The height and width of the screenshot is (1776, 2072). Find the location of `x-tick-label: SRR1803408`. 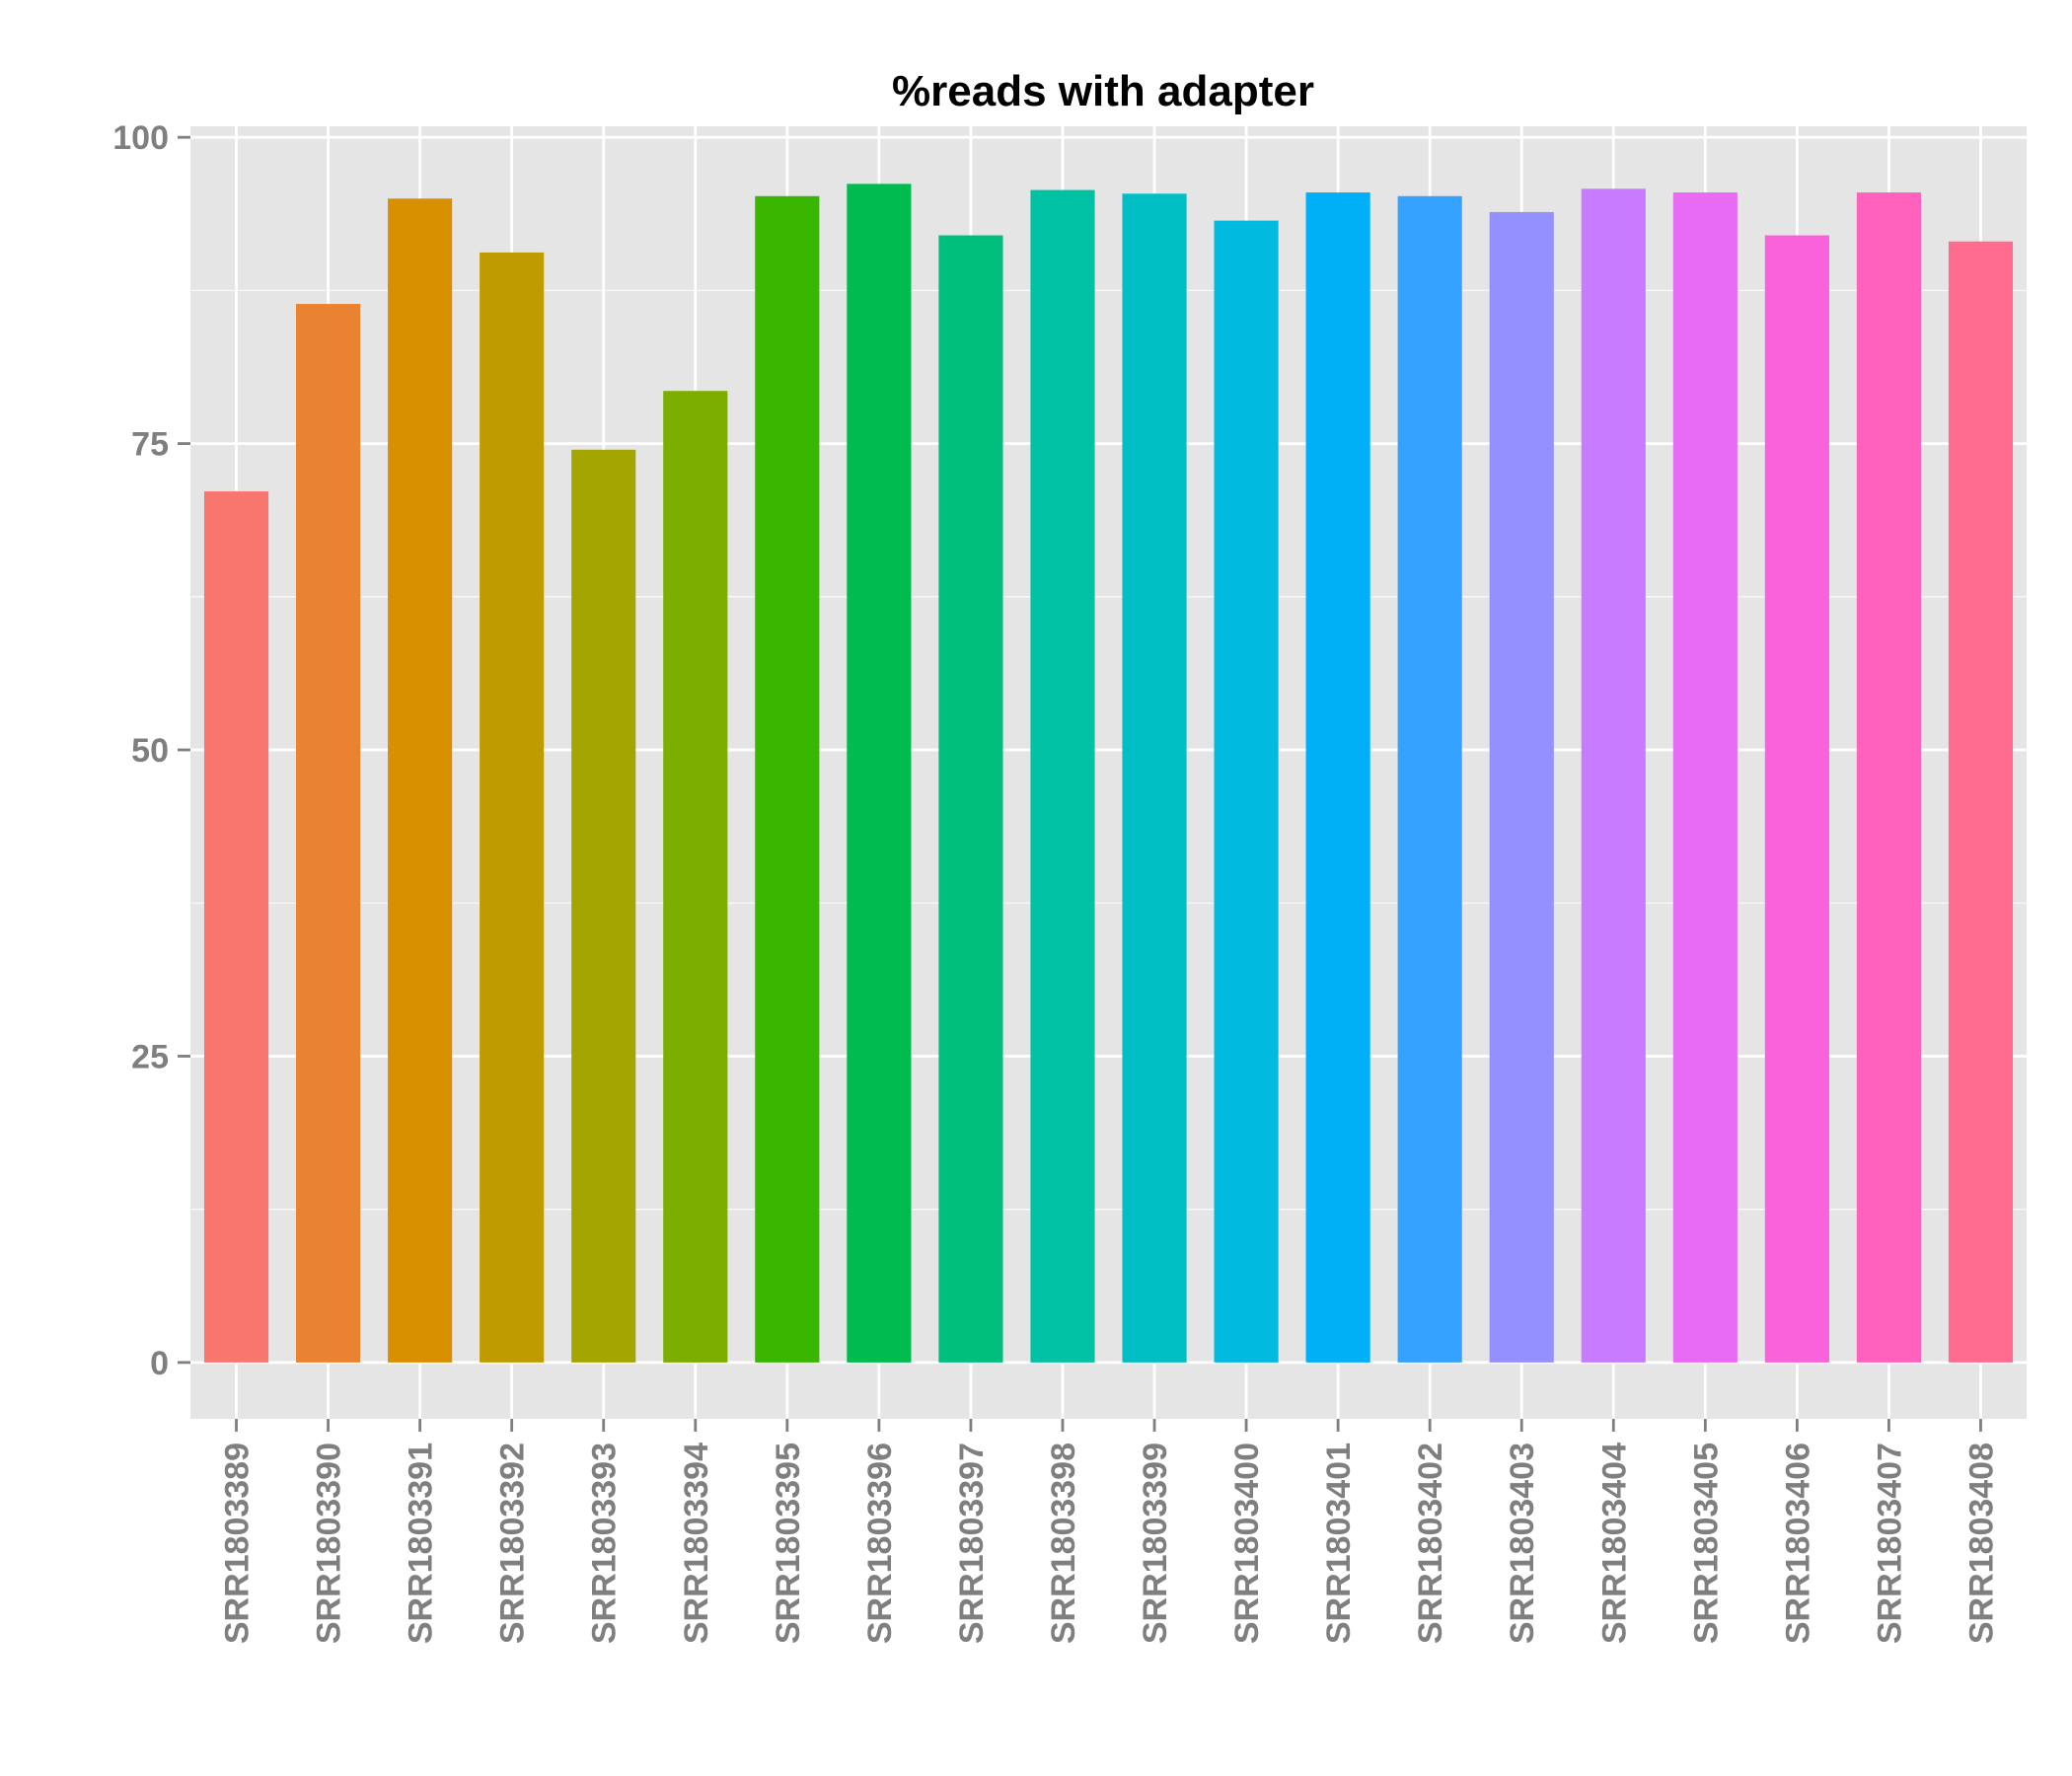

x-tick-label: SRR1803408 is located at coordinates (1981, 1543).